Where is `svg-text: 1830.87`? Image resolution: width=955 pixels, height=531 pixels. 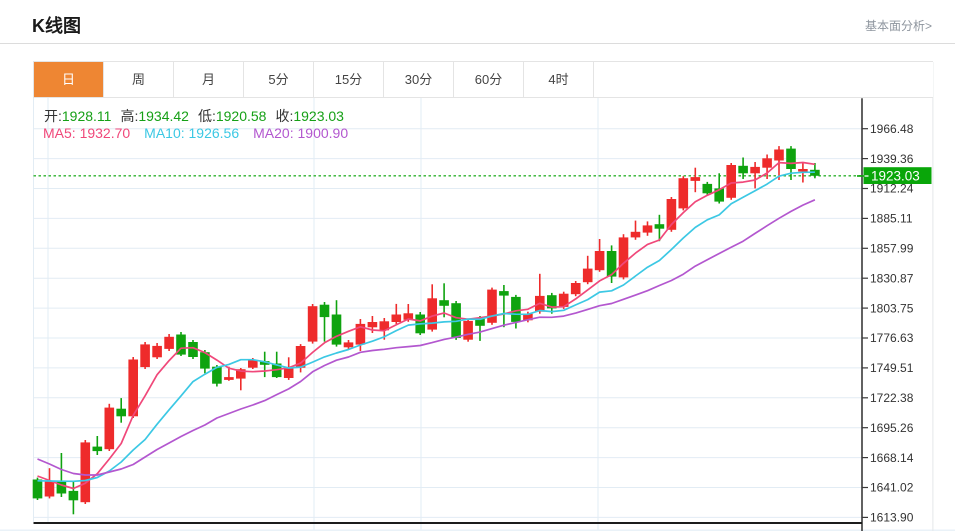
svg-text: 1830.87 is located at coordinates (892, 278).